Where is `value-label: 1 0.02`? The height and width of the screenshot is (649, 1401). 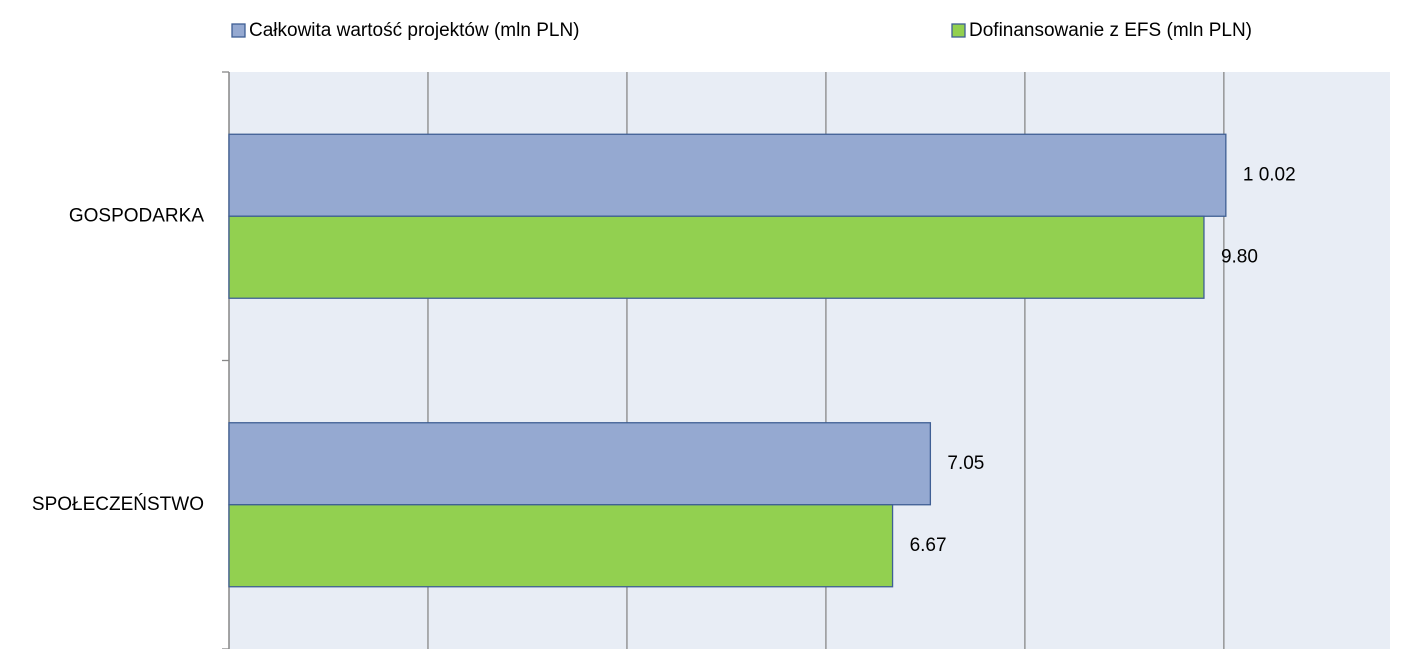 value-label: 1 0.02 is located at coordinates (1269, 174).